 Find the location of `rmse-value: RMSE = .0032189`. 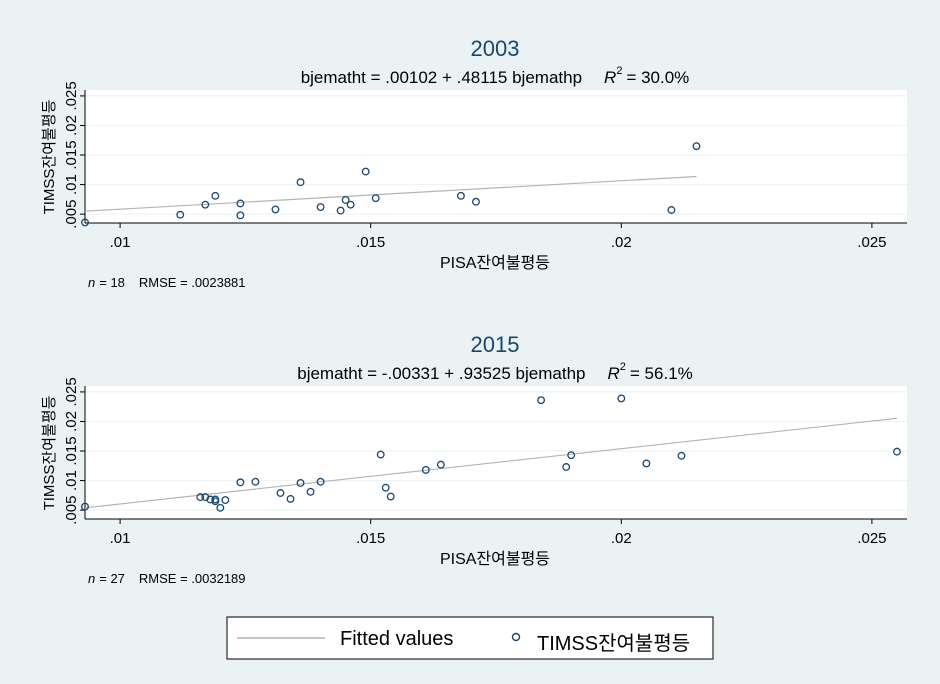

rmse-value: RMSE = .0032189 is located at coordinates (192, 578).